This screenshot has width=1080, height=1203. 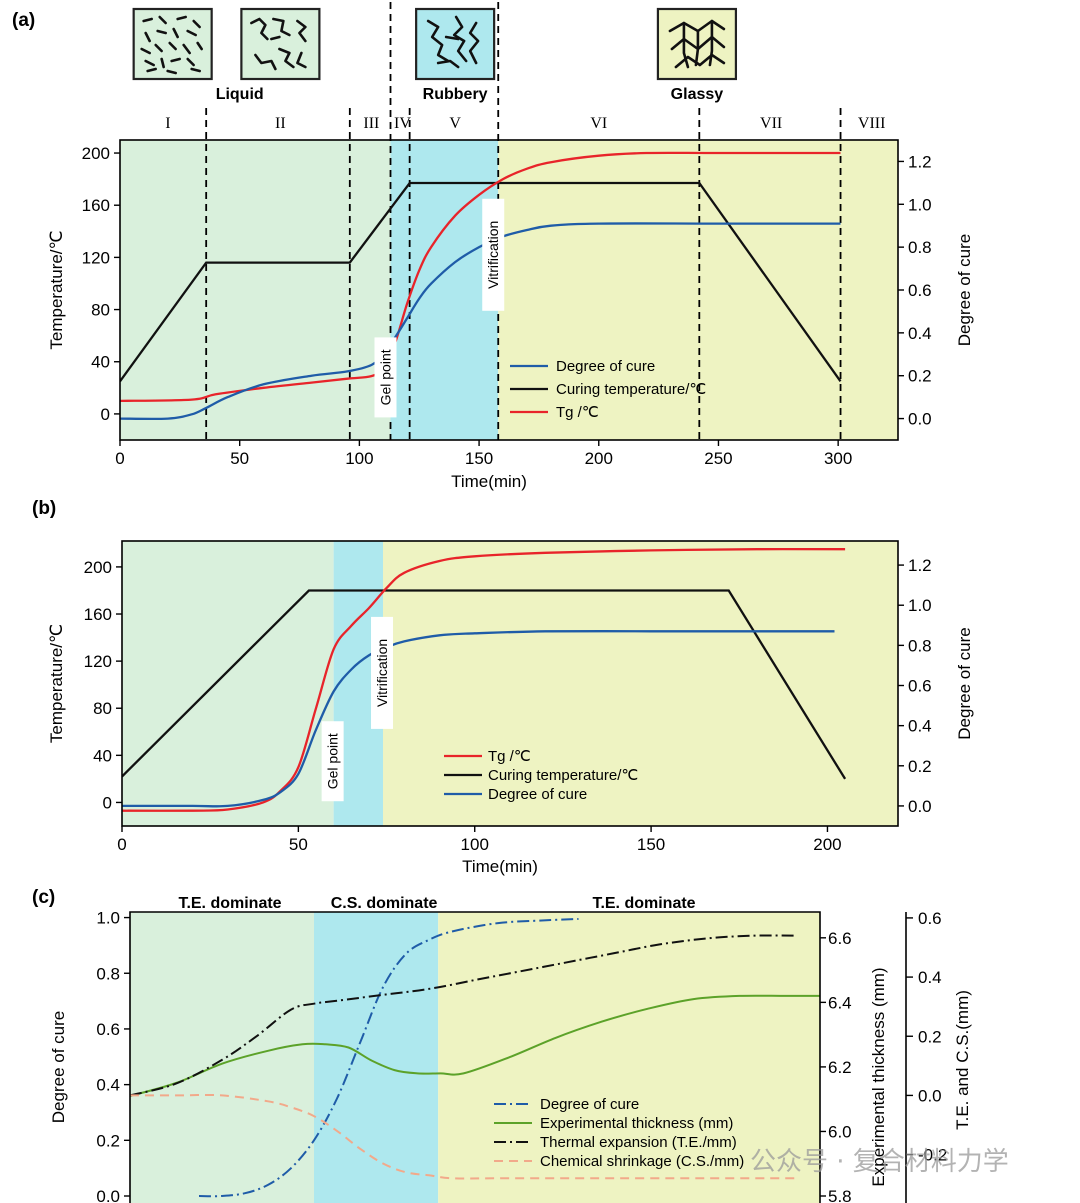 What do you see at coordinates (43, 897) in the screenshot?
I see `panel-label: (c)` at bounding box center [43, 897].